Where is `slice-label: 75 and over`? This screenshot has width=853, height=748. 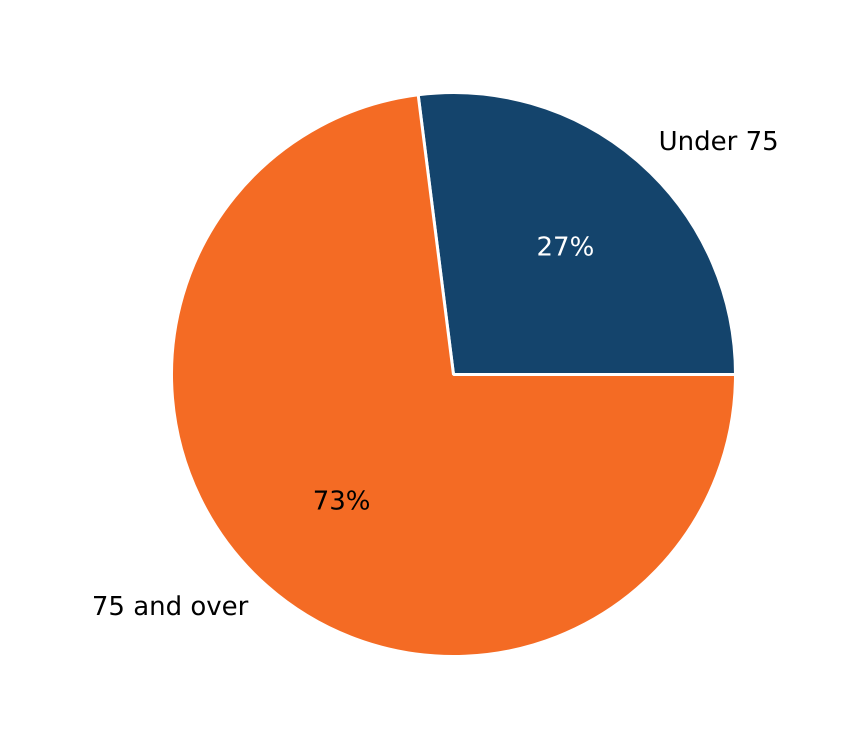 slice-label: 75 and over is located at coordinates (170, 607).